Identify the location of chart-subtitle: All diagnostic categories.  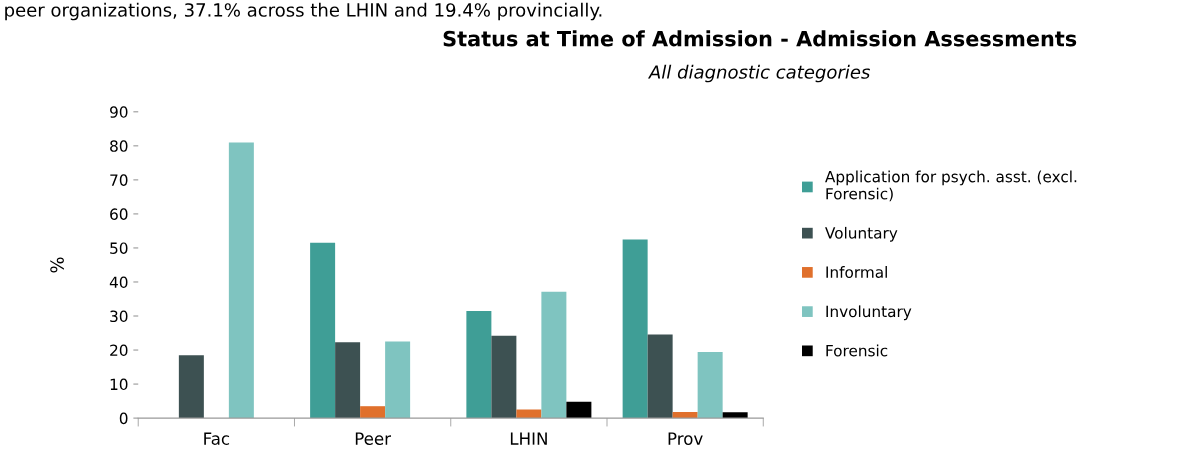
(758, 73).